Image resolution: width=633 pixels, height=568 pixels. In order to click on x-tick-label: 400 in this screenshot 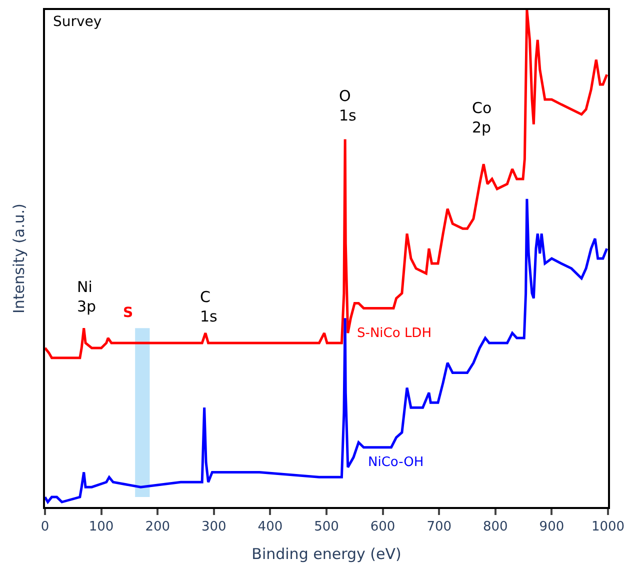, I will do `click(270, 527)`.